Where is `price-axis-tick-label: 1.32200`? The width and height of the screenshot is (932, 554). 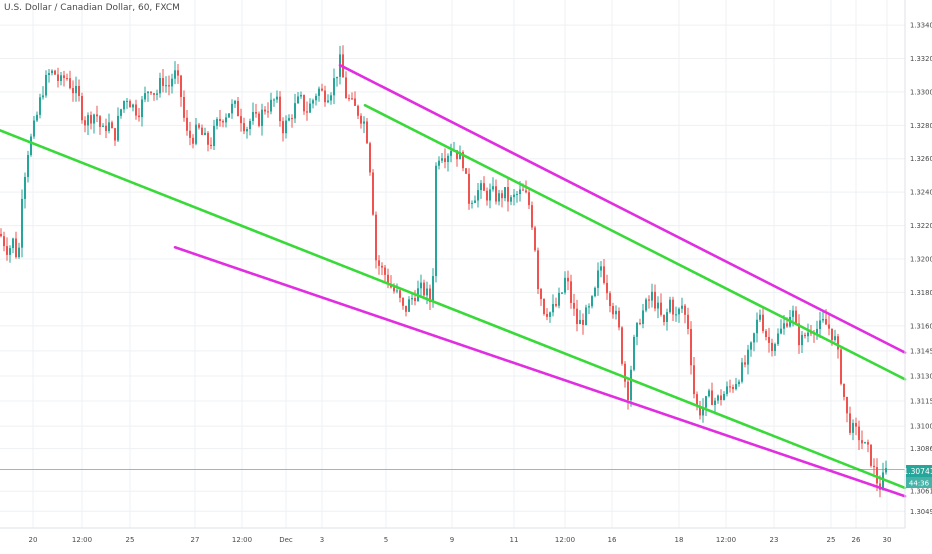
price-axis-tick-label: 1.32200 is located at coordinates (921, 226).